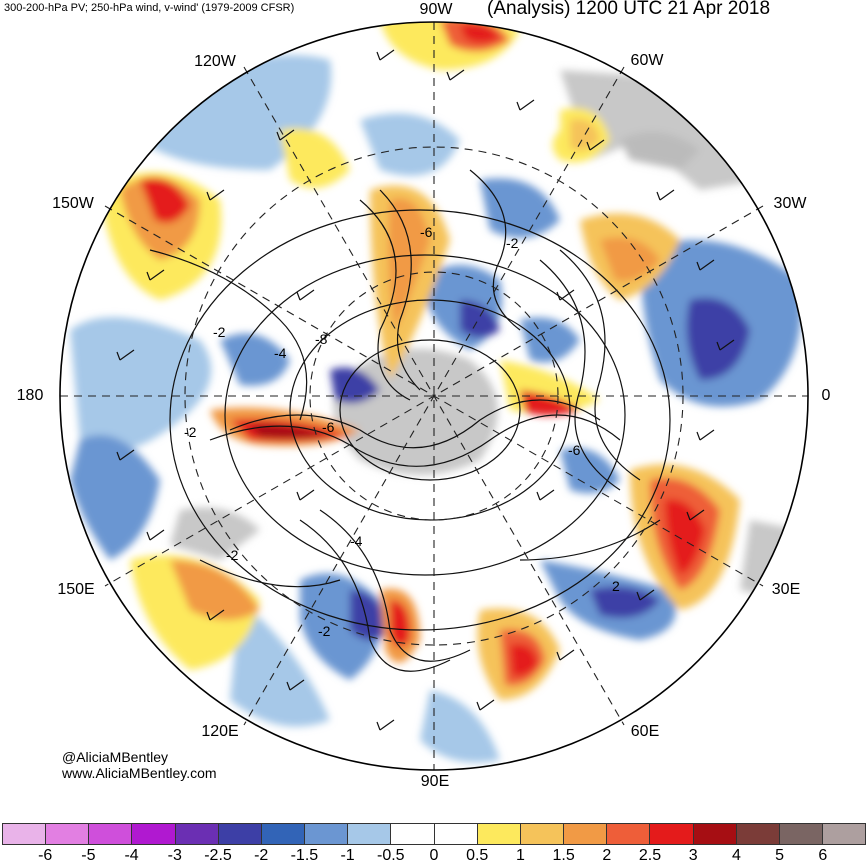 The image size is (868, 865). What do you see at coordinates (215, 61) in the screenshot?
I see `lon-label-120w: 120W` at bounding box center [215, 61].